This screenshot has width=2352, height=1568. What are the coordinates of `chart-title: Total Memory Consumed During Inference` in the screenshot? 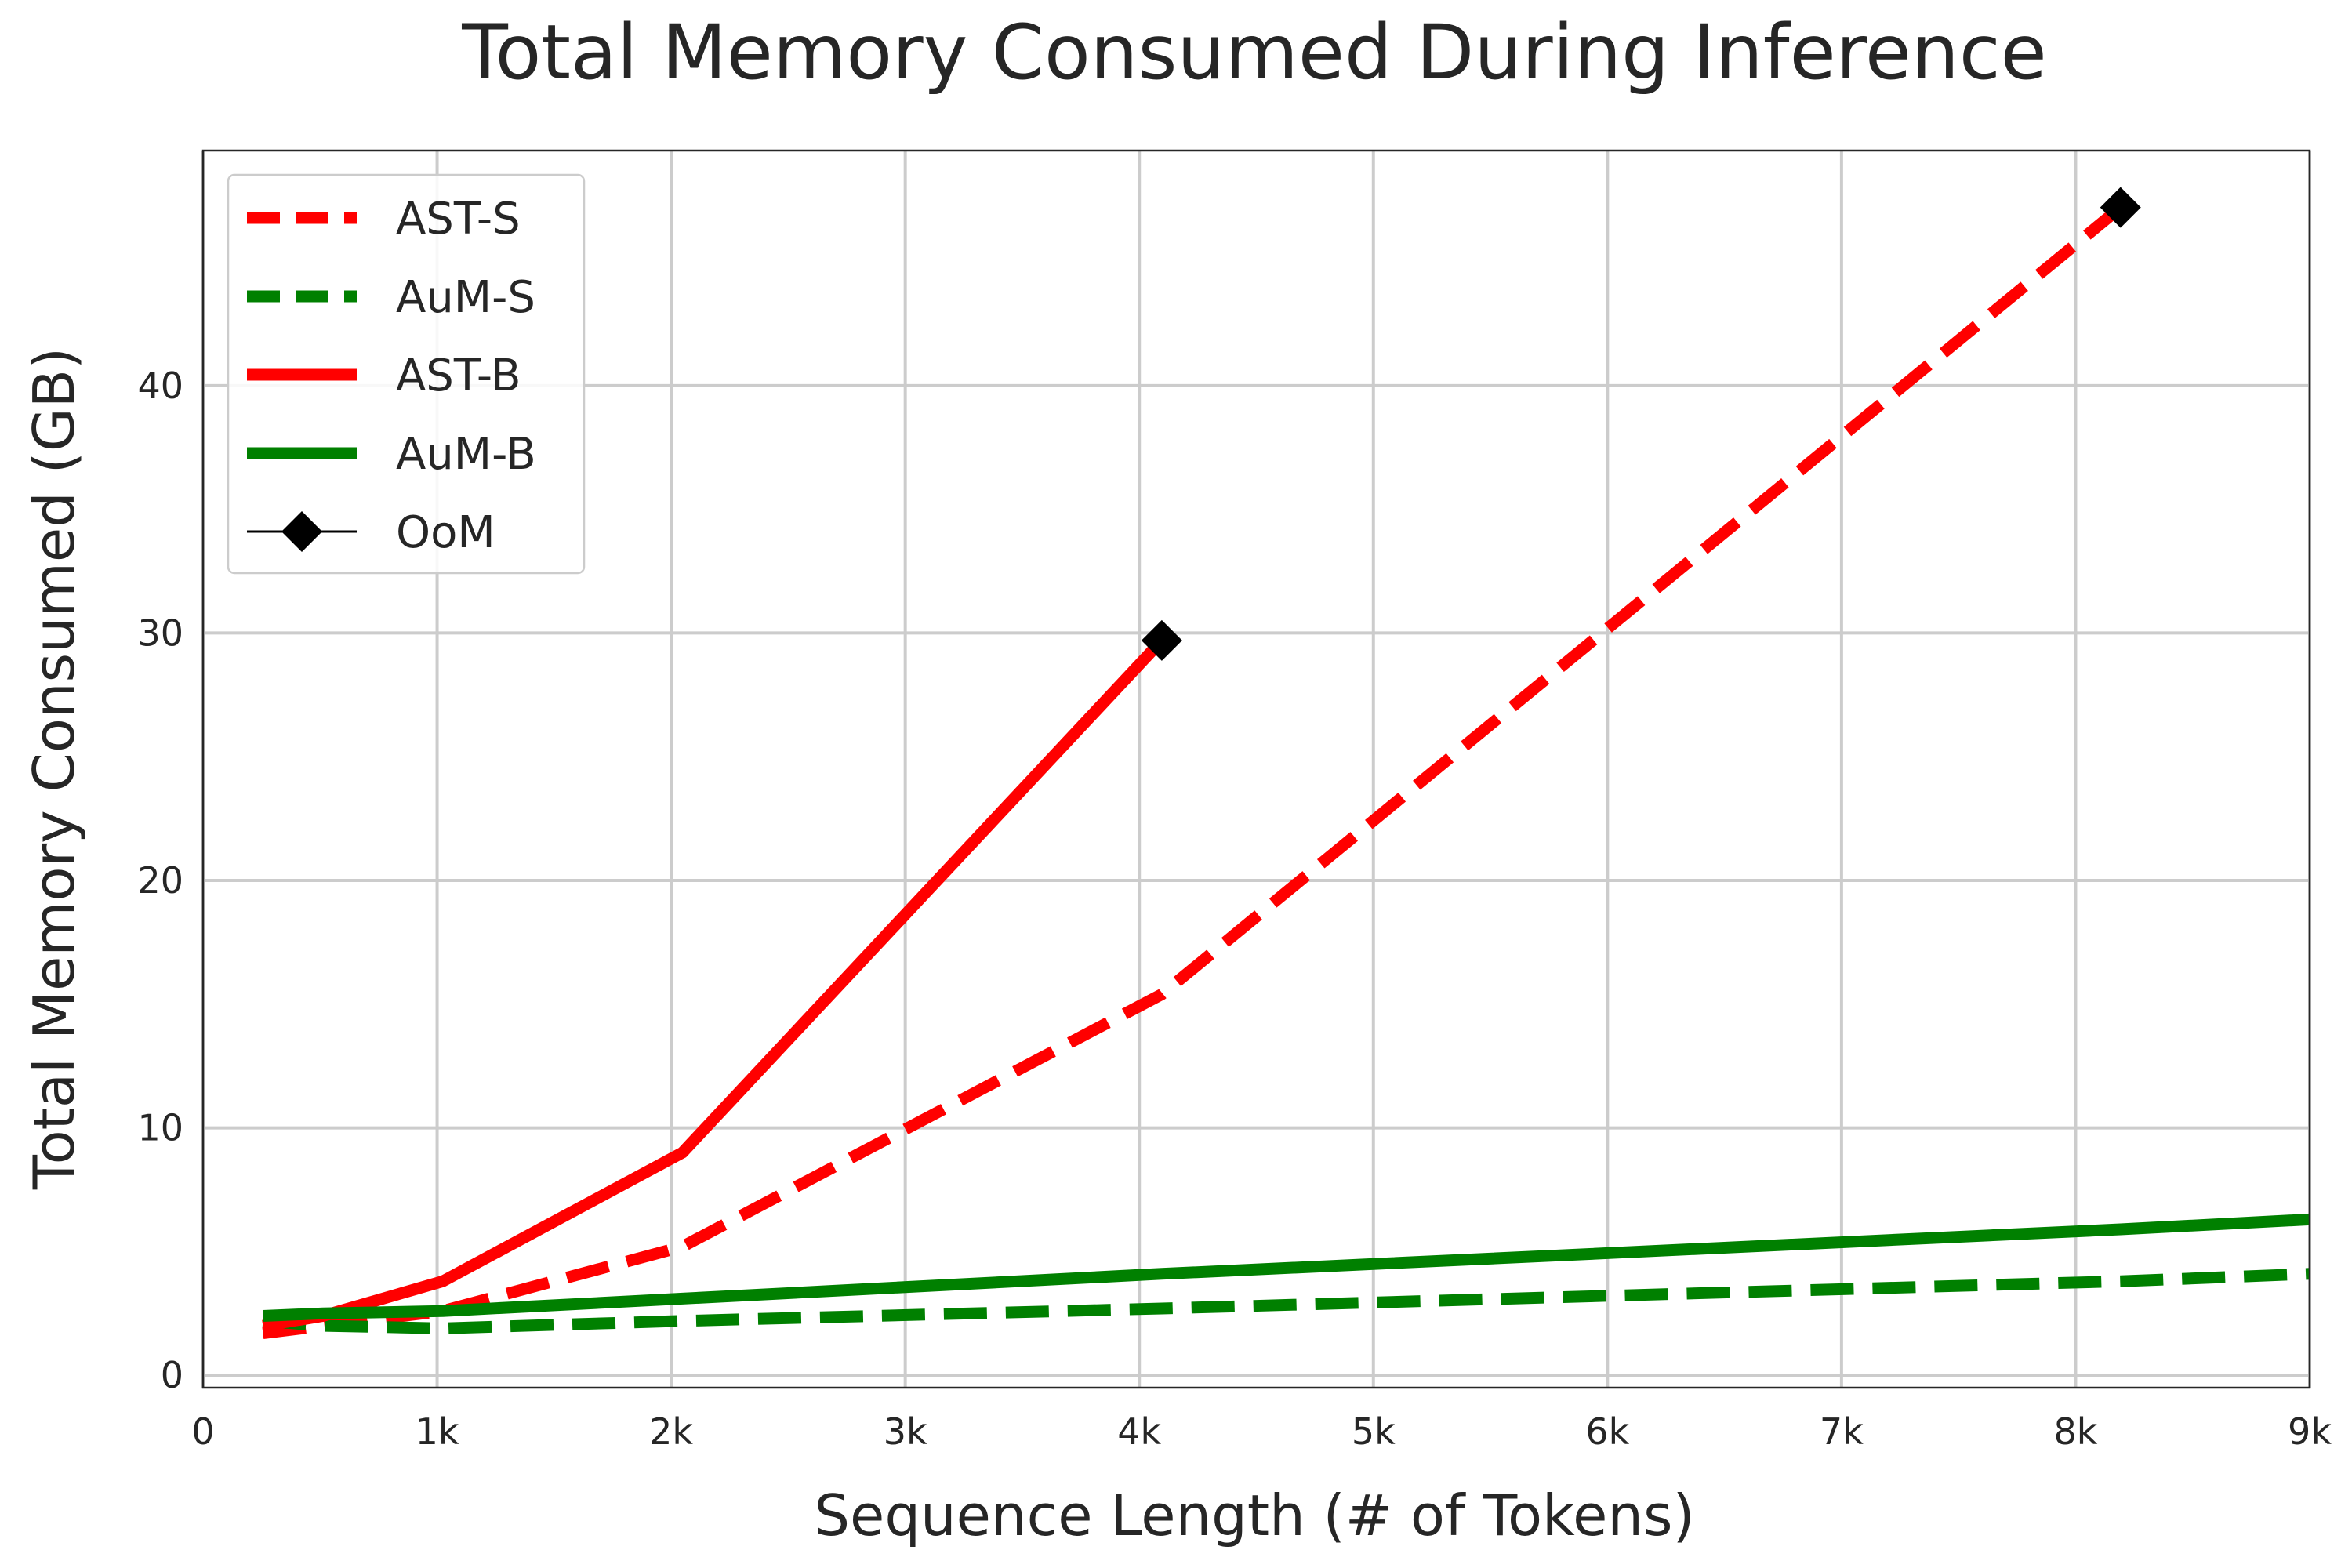 It's located at (1253, 52).